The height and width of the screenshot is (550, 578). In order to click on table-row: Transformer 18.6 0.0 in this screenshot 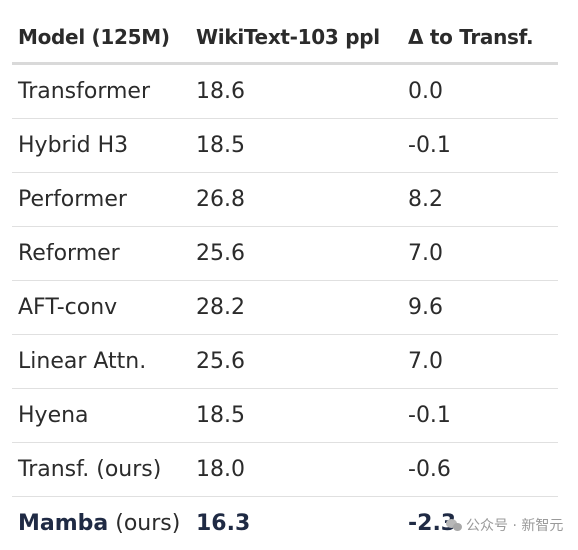, I will do `click(285, 91)`.